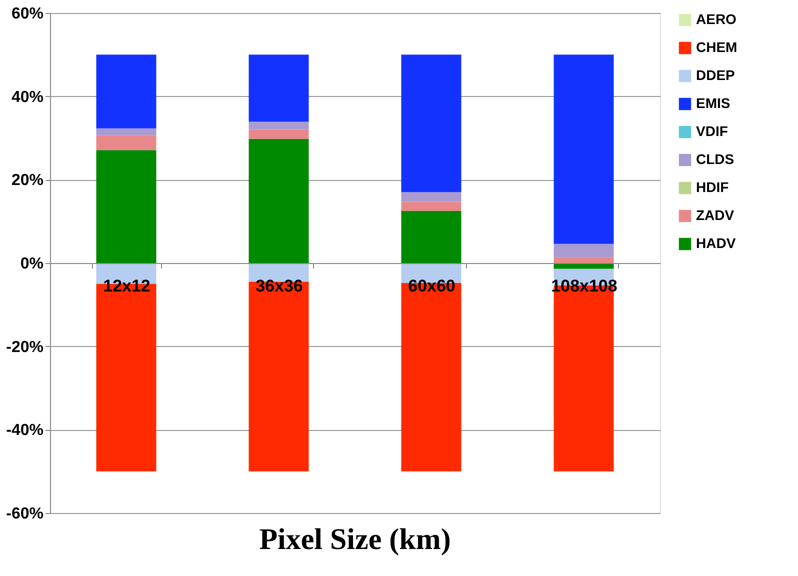 This screenshot has width=798, height=576. I want to click on legend-label: HADV, so click(716, 243).